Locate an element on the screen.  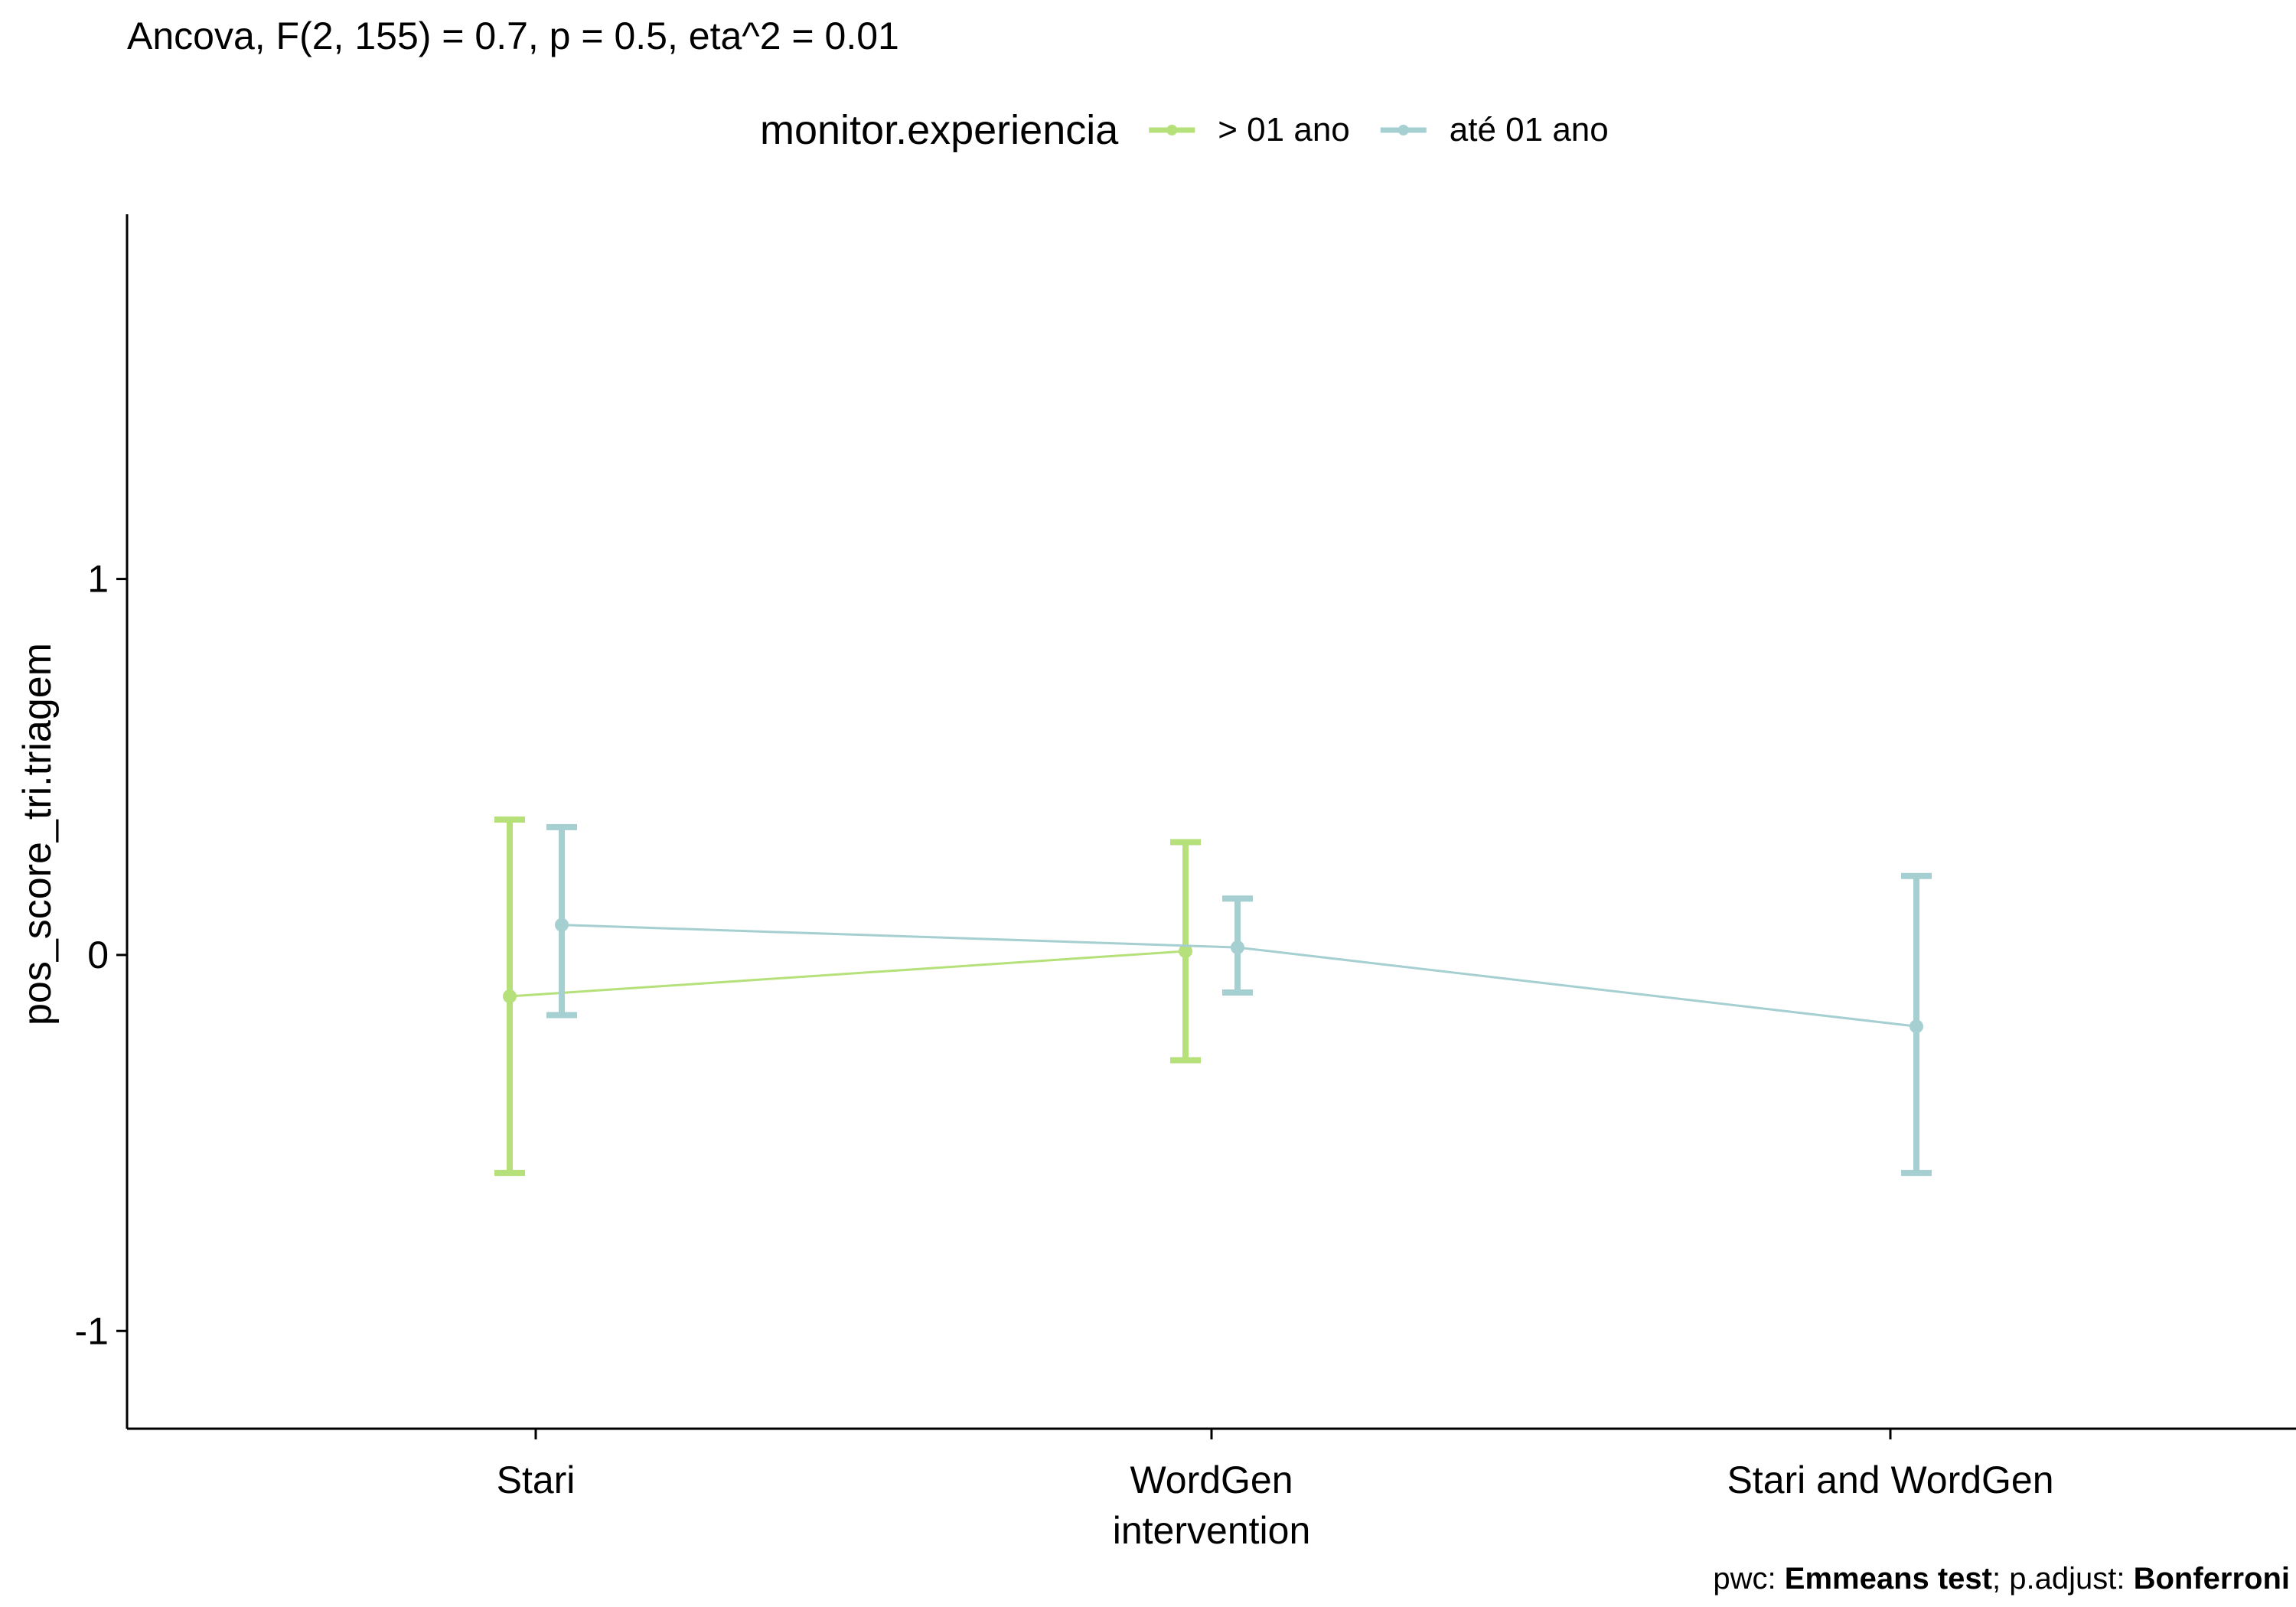
caption: pwc: Emmeans test; p.adjust: Bonferroni is located at coordinates (2001, 1579).